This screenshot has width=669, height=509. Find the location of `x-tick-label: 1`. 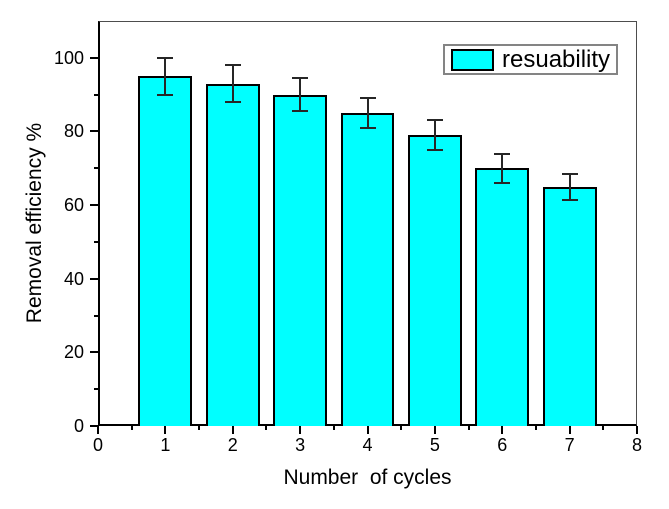

x-tick-label: 1 is located at coordinates (165, 445).